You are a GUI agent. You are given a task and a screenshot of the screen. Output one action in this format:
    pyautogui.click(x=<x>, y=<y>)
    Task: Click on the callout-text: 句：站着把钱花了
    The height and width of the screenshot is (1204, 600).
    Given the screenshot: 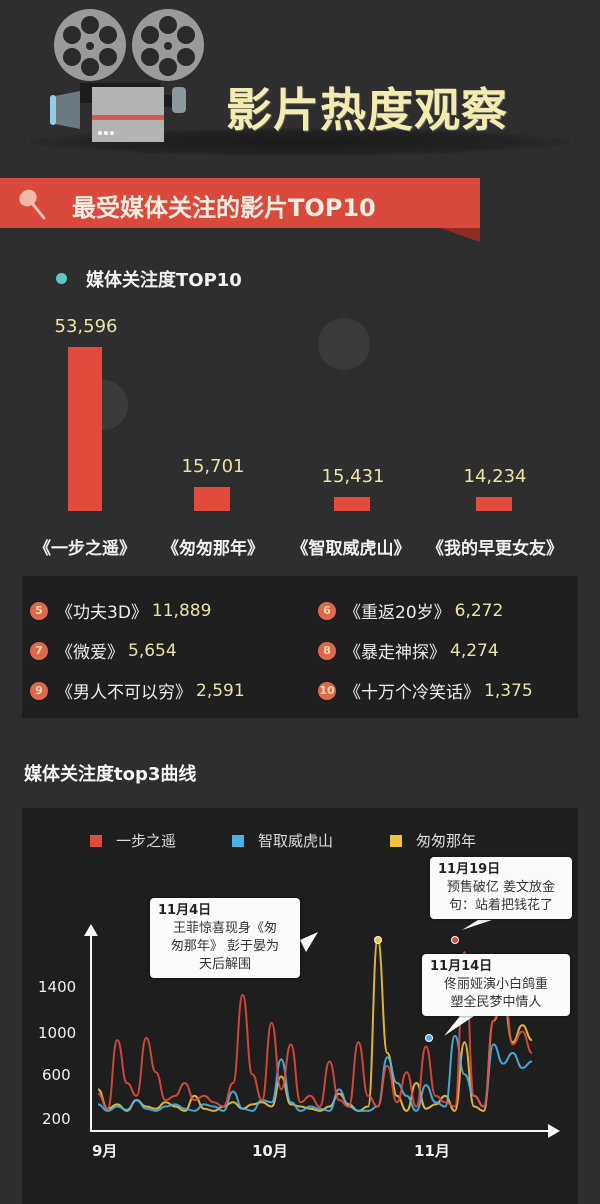 What is the action you would take?
    pyautogui.click(x=500, y=905)
    